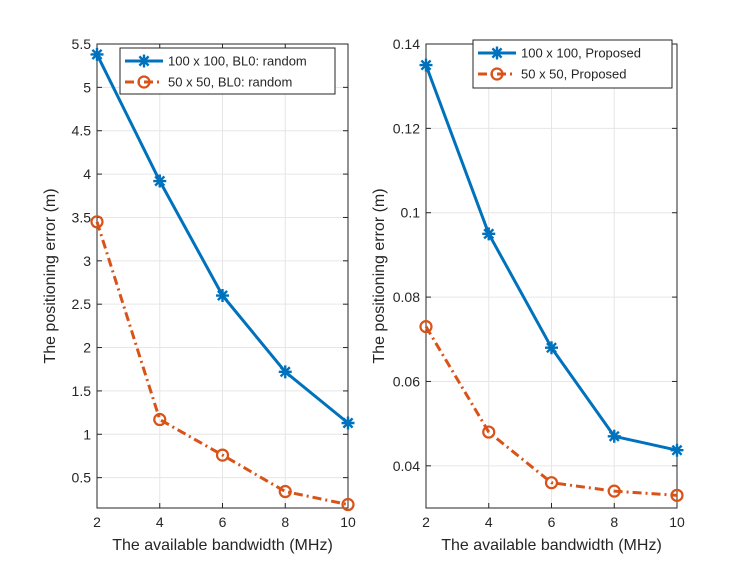 The height and width of the screenshot is (561, 747). Describe the element at coordinates (237, 61) in the screenshot. I see `legend-entry-label: 100 x 100, BL0: random` at that location.